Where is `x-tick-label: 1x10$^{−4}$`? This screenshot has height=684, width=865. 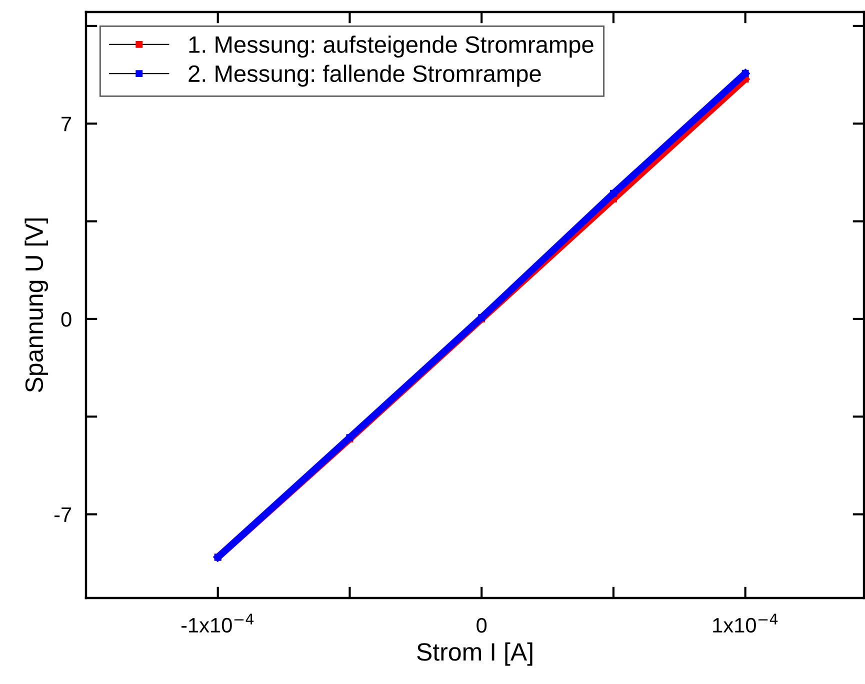
x-tick-label: 1x10$^{−4}$ is located at coordinates (745, 623).